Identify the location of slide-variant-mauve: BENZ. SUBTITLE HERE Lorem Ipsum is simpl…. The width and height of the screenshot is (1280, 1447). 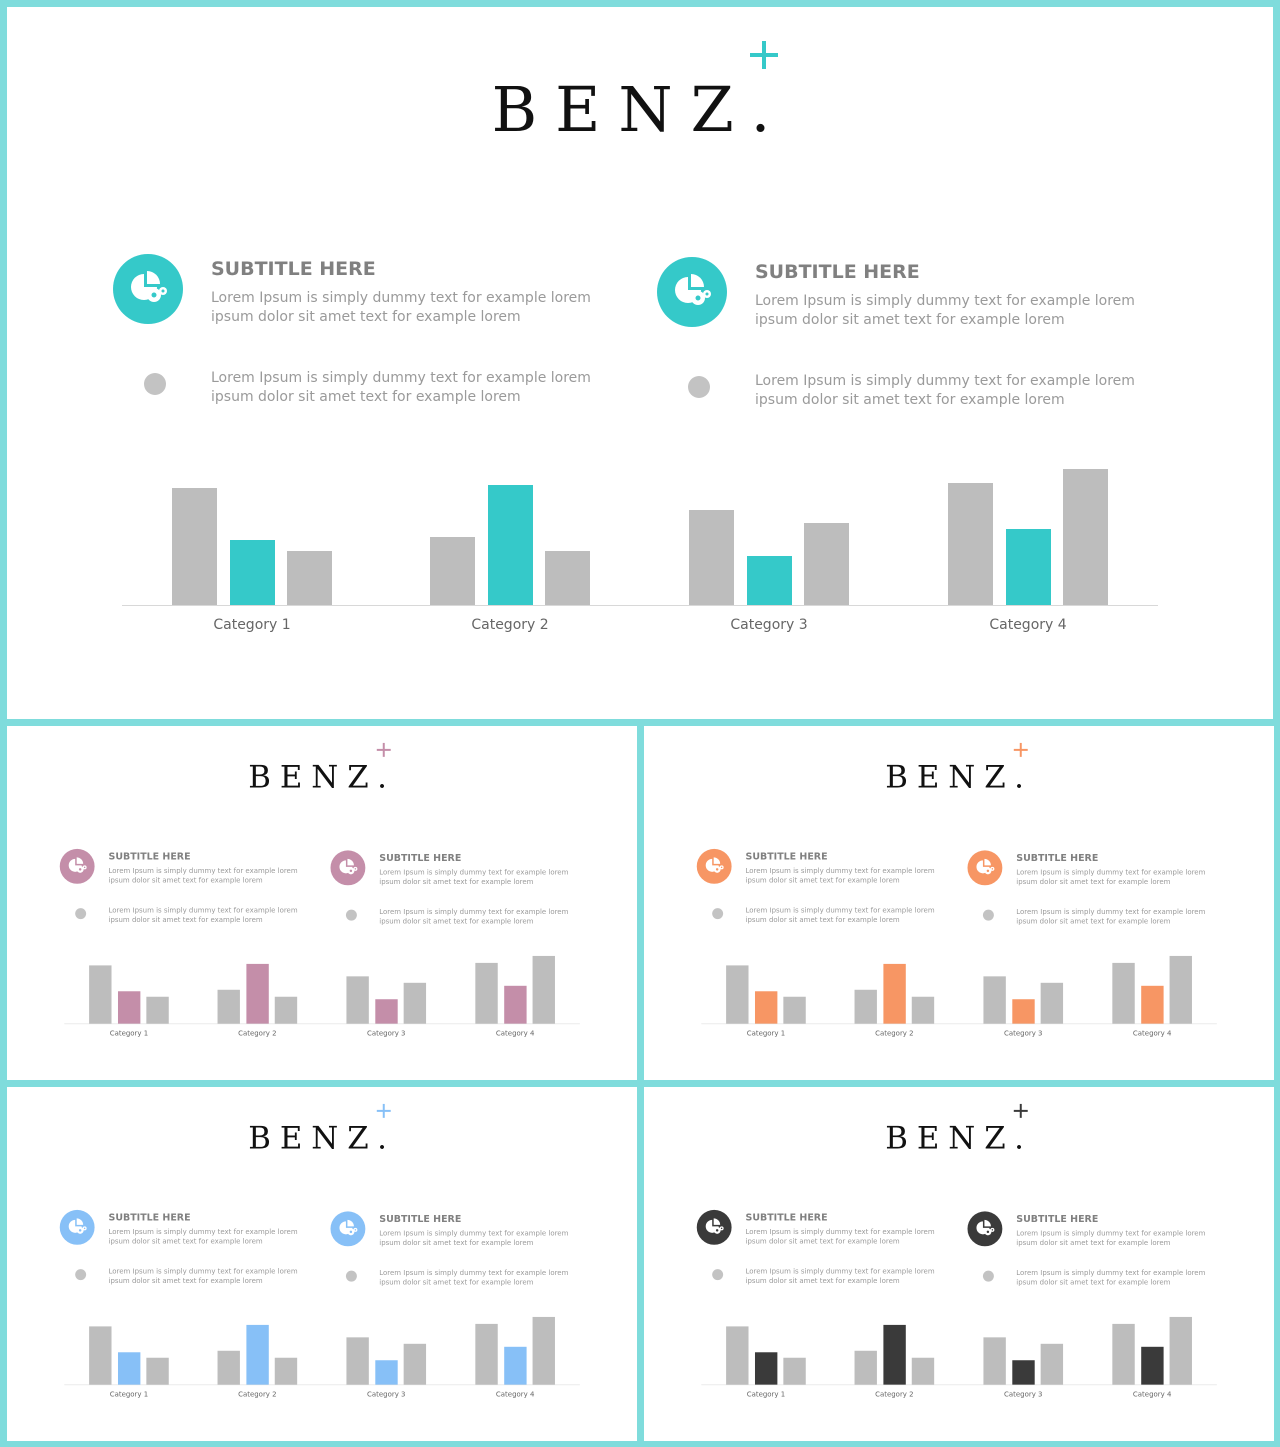
(322, 903).